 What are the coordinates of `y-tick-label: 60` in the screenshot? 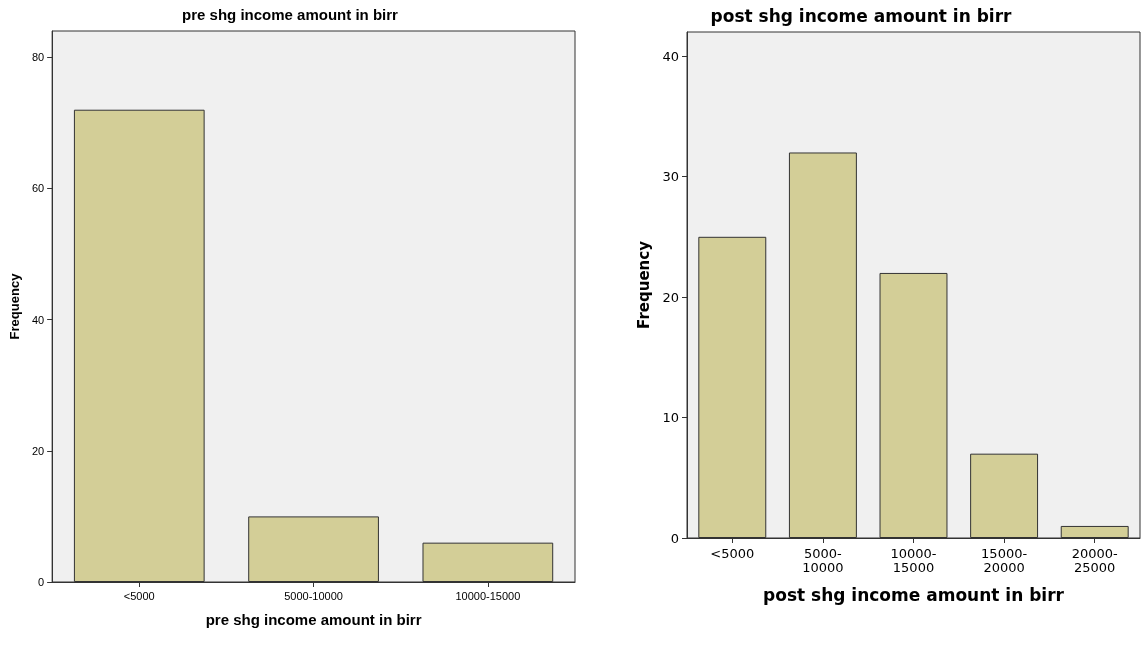 It's located at (38, 188).